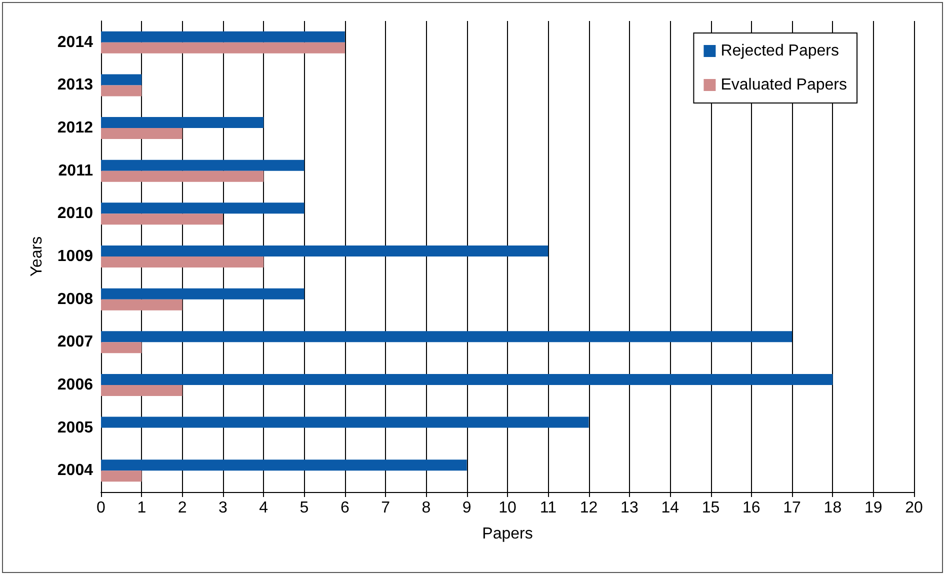  What do you see at coordinates (75, 85) in the screenshot?
I see `y-tick-label: 2013` at bounding box center [75, 85].